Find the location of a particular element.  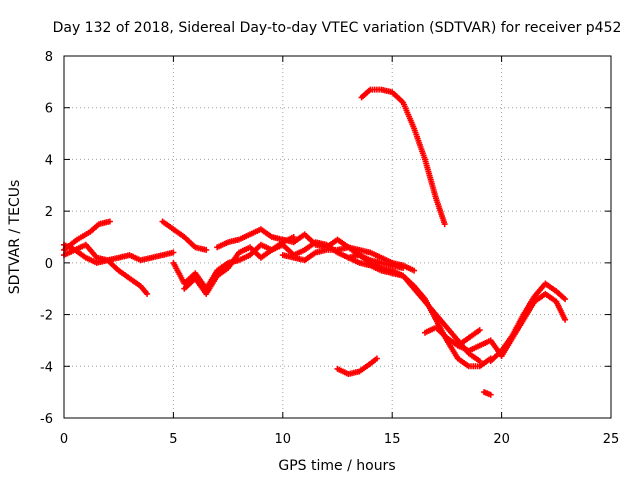

y-tick-label: -2 is located at coordinates (46, 316).